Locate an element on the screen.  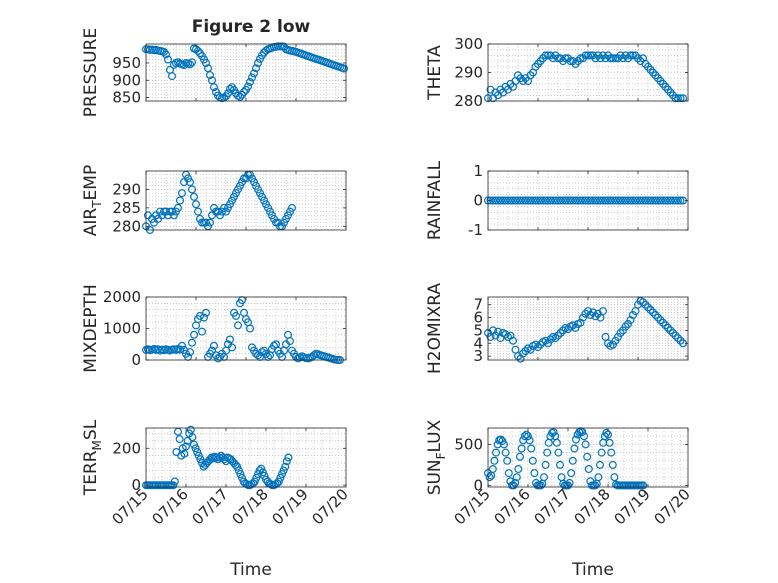
y-tick-label: 850 is located at coordinates (126, 98).